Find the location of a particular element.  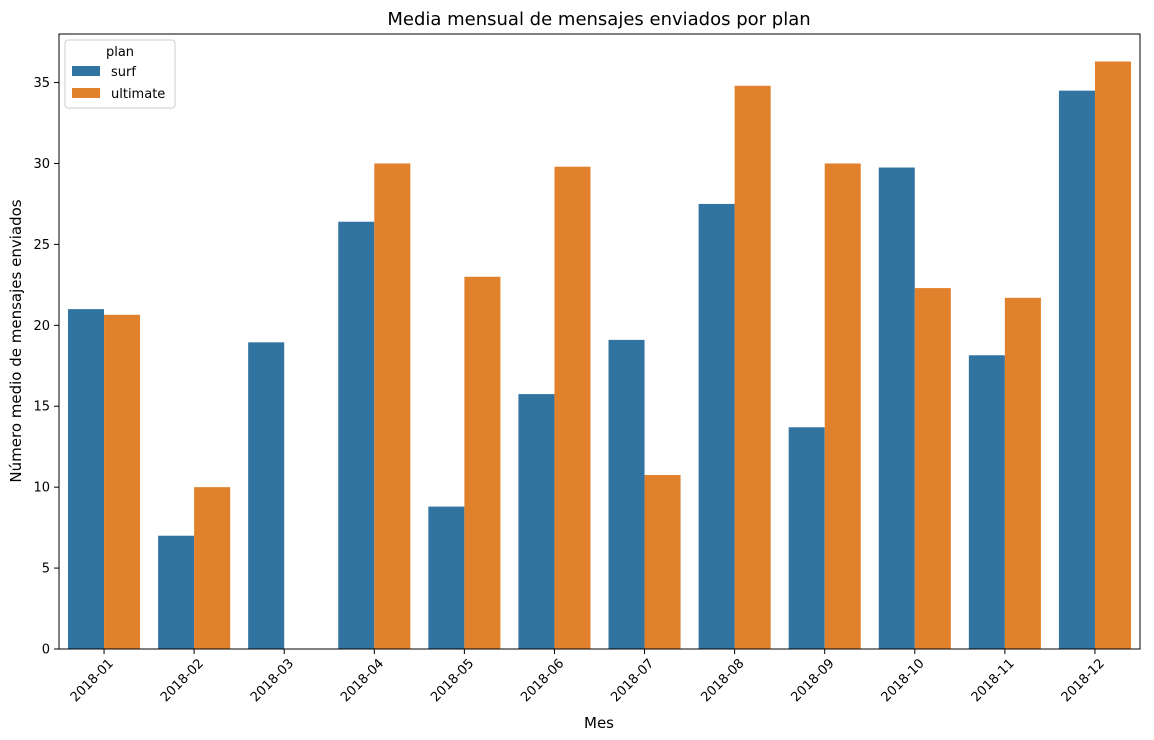

x-tick-label: 2018-06 is located at coordinates (542, 680).